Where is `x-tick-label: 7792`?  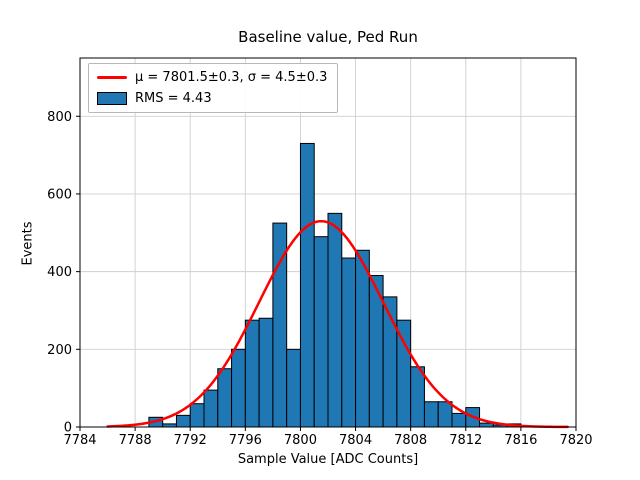
x-tick-label: 7792 is located at coordinates (190, 440).